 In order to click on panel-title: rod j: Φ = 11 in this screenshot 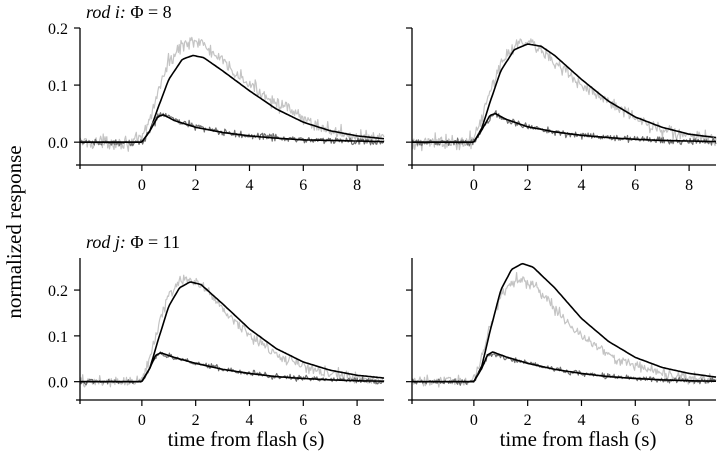, I will do `click(133, 242)`.